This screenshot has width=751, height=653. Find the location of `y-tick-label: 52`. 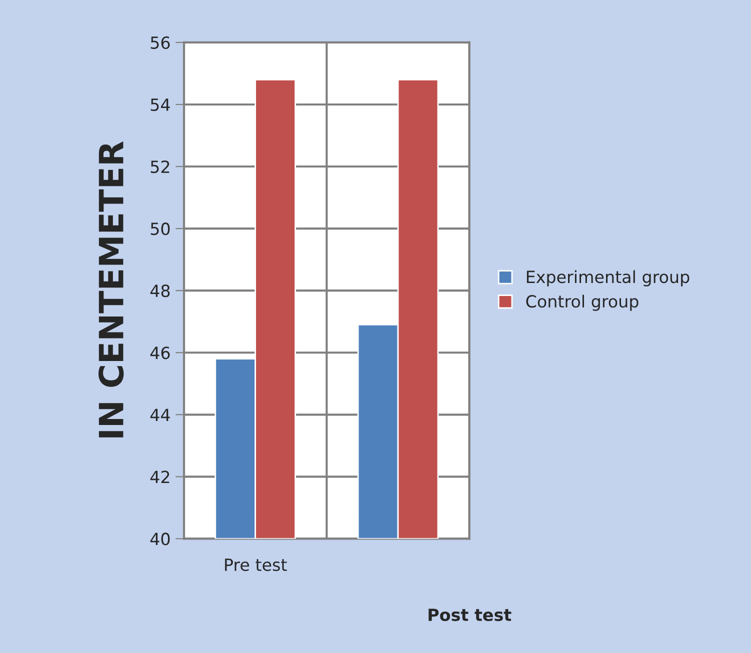

y-tick-label: 52 is located at coordinates (160, 167).